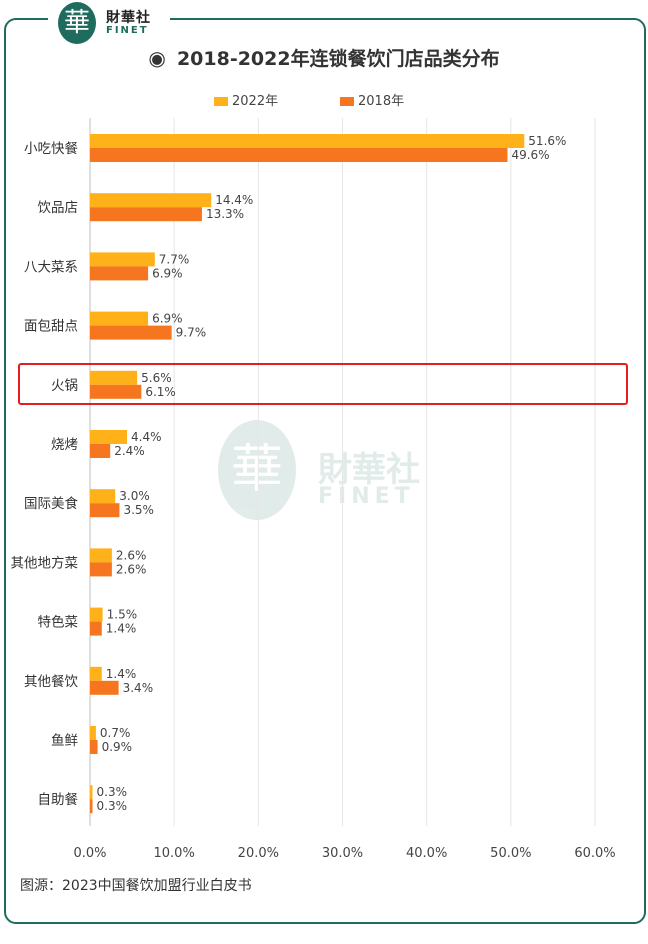 The width and height of the screenshot is (648, 944). What do you see at coordinates (45, 563) in the screenshot?
I see `category-label: 其他地方菜` at bounding box center [45, 563].